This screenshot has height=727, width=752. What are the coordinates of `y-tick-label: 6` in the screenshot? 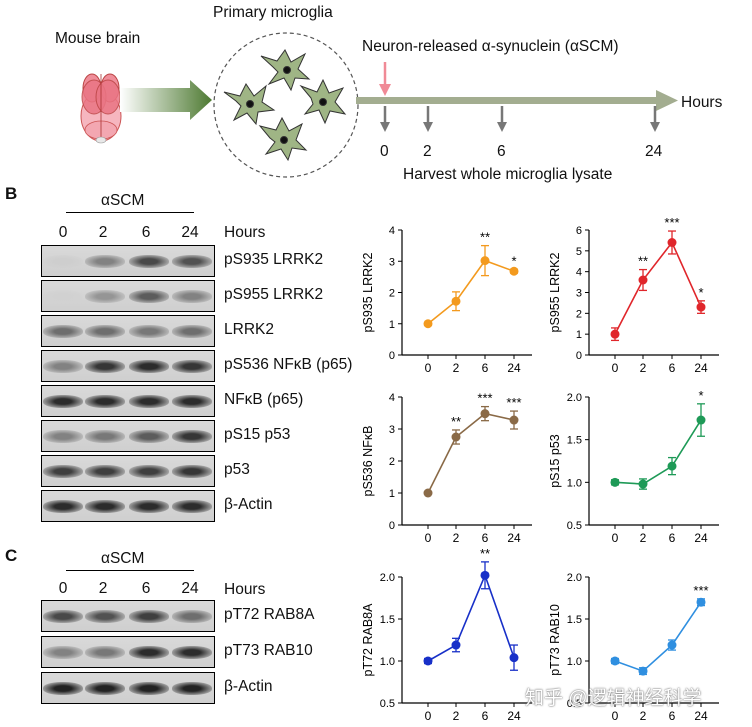 It's located at (579, 231).